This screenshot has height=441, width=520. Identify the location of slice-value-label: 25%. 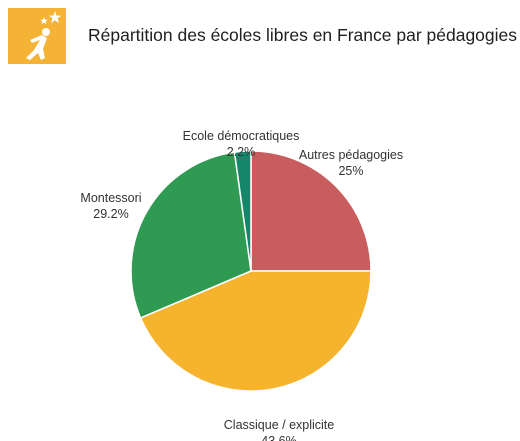
(350, 171).